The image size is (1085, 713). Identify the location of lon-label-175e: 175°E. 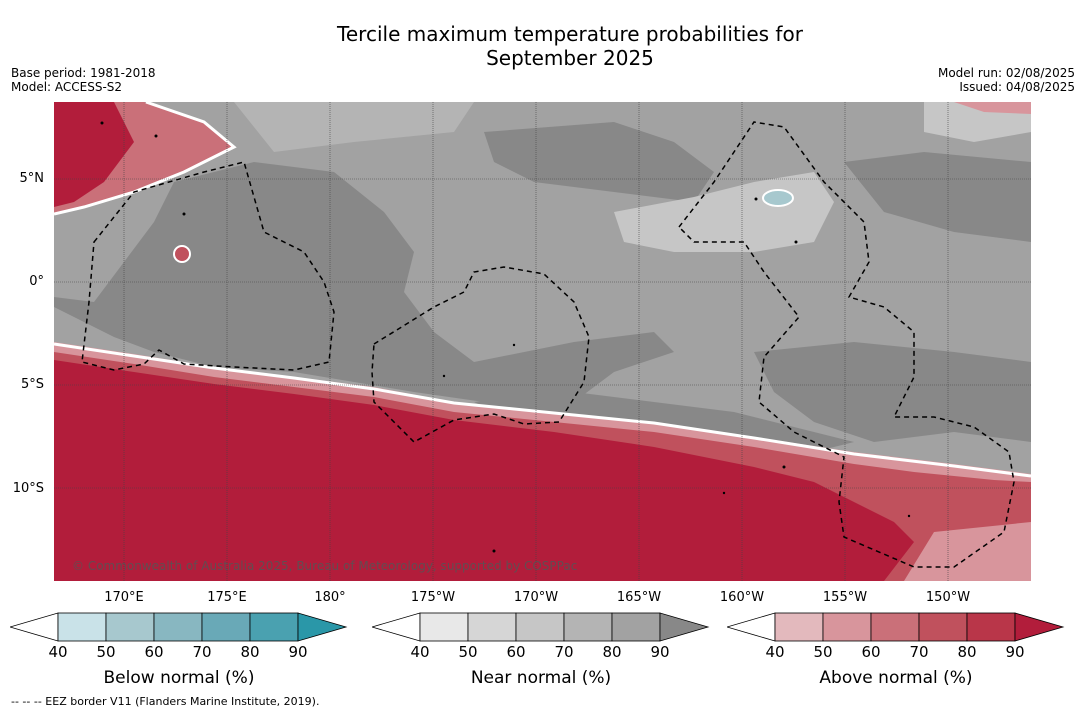
(227, 597).